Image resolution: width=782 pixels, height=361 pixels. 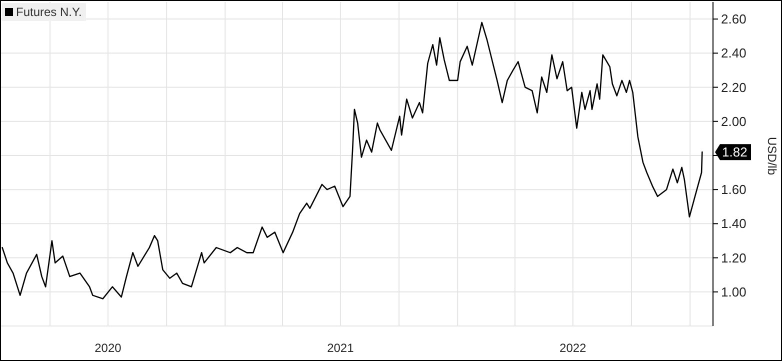 What do you see at coordinates (573, 348) in the screenshot?
I see `x-tick-label: 2022` at bounding box center [573, 348].